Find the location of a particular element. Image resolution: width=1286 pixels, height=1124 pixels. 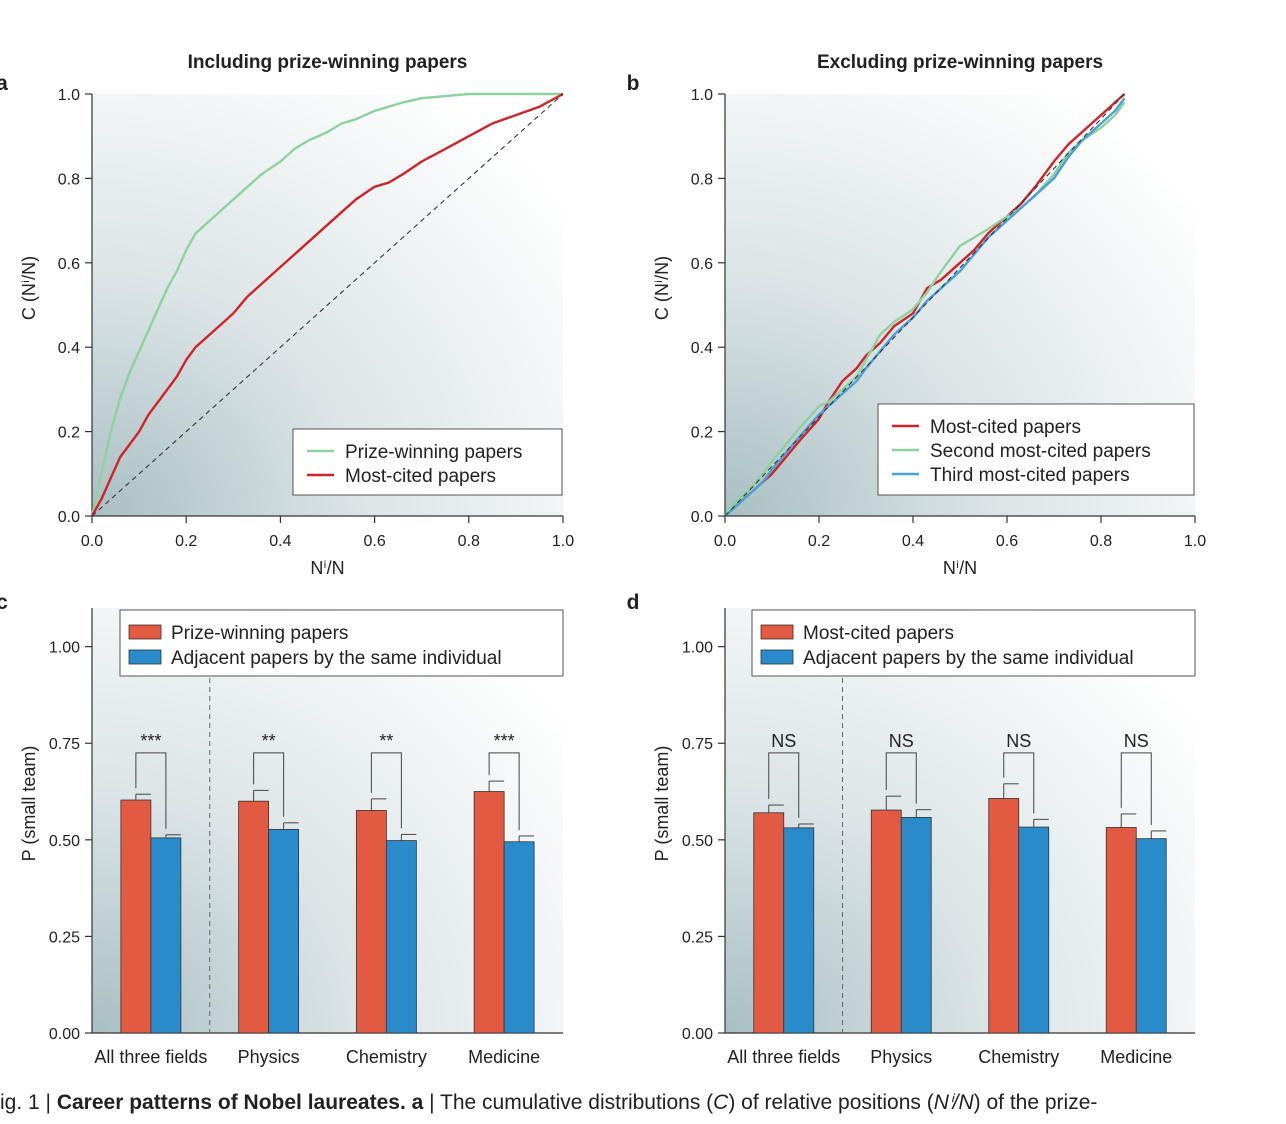

x-tick-label: 0.6 is located at coordinates (374, 541).